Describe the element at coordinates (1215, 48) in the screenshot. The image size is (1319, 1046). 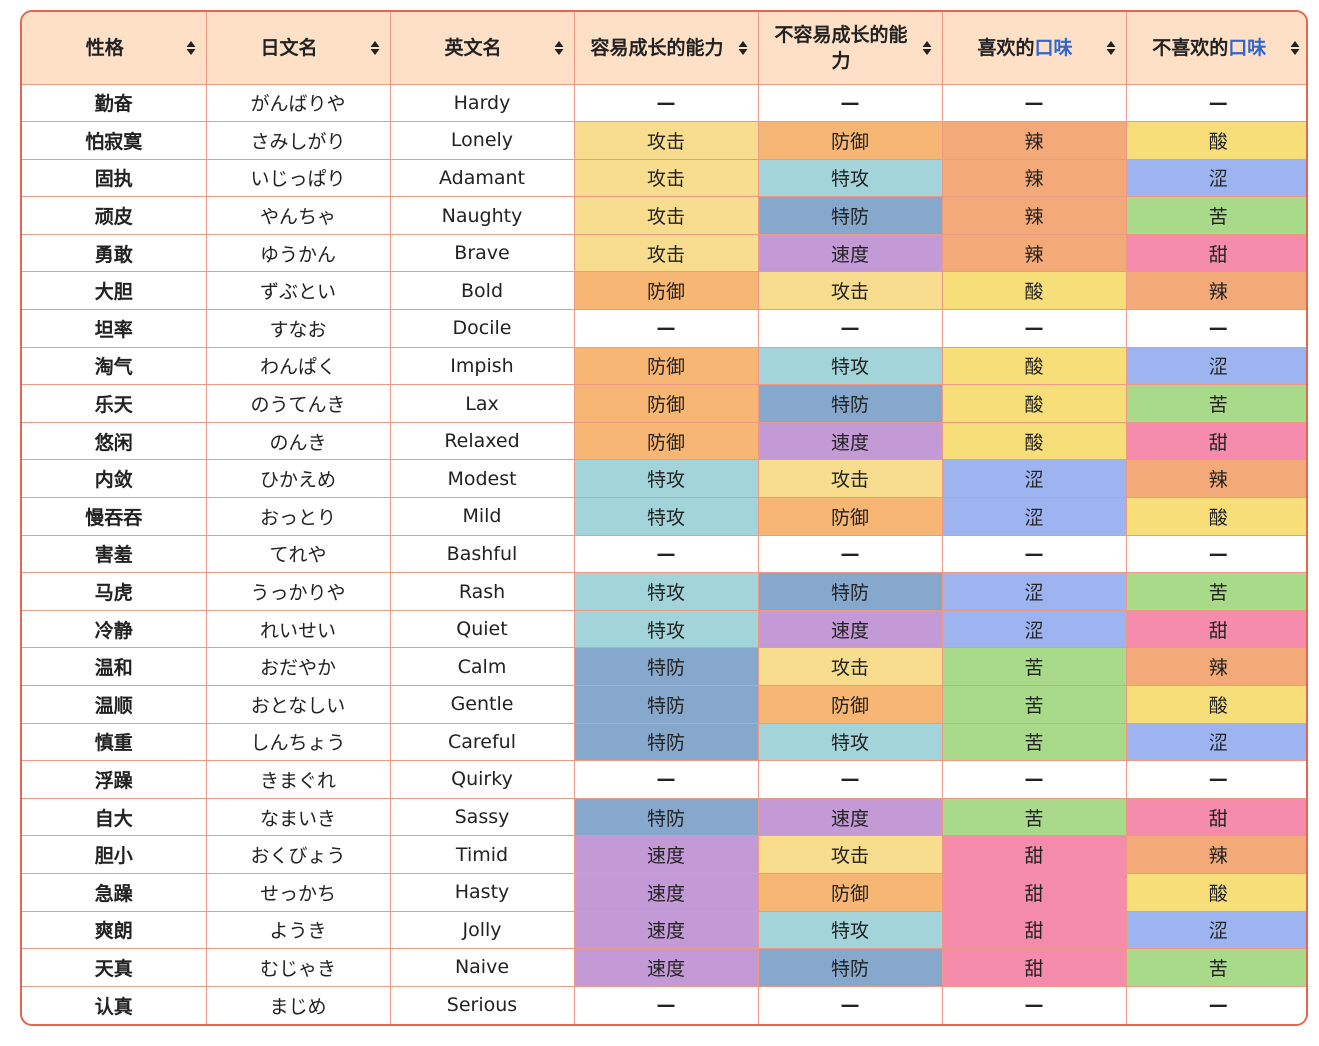
I see `header-disliked-flavor: 不喜欢的口味` at that location.